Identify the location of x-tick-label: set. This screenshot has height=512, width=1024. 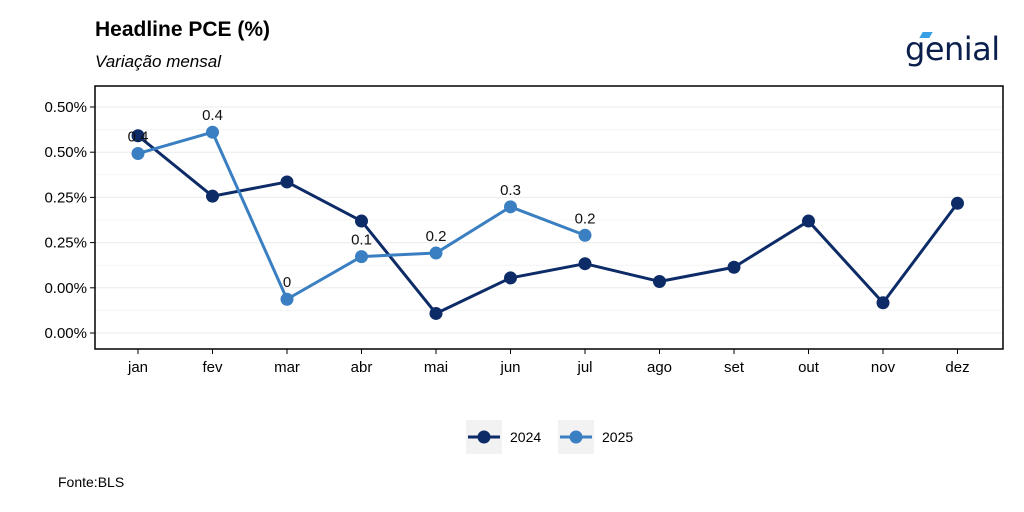
(734, 367).